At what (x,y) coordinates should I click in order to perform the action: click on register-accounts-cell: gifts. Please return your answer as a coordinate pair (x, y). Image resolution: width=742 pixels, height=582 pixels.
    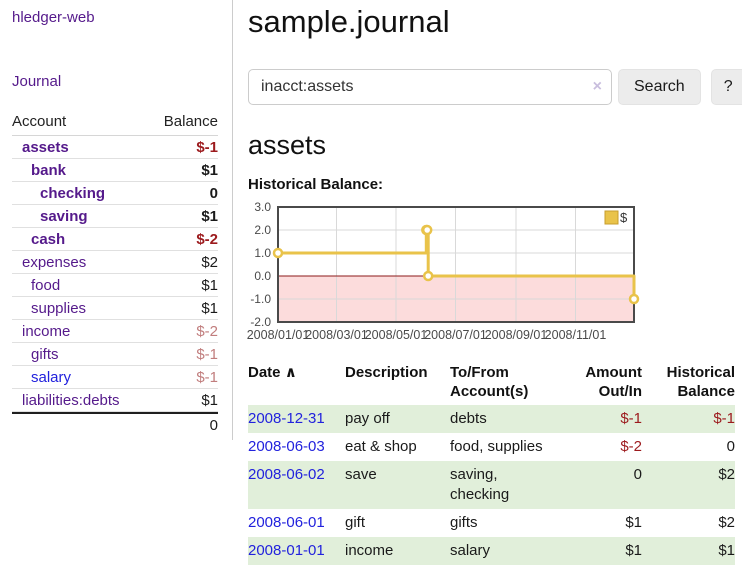
    Looking at the image, I should click on (464, 522).